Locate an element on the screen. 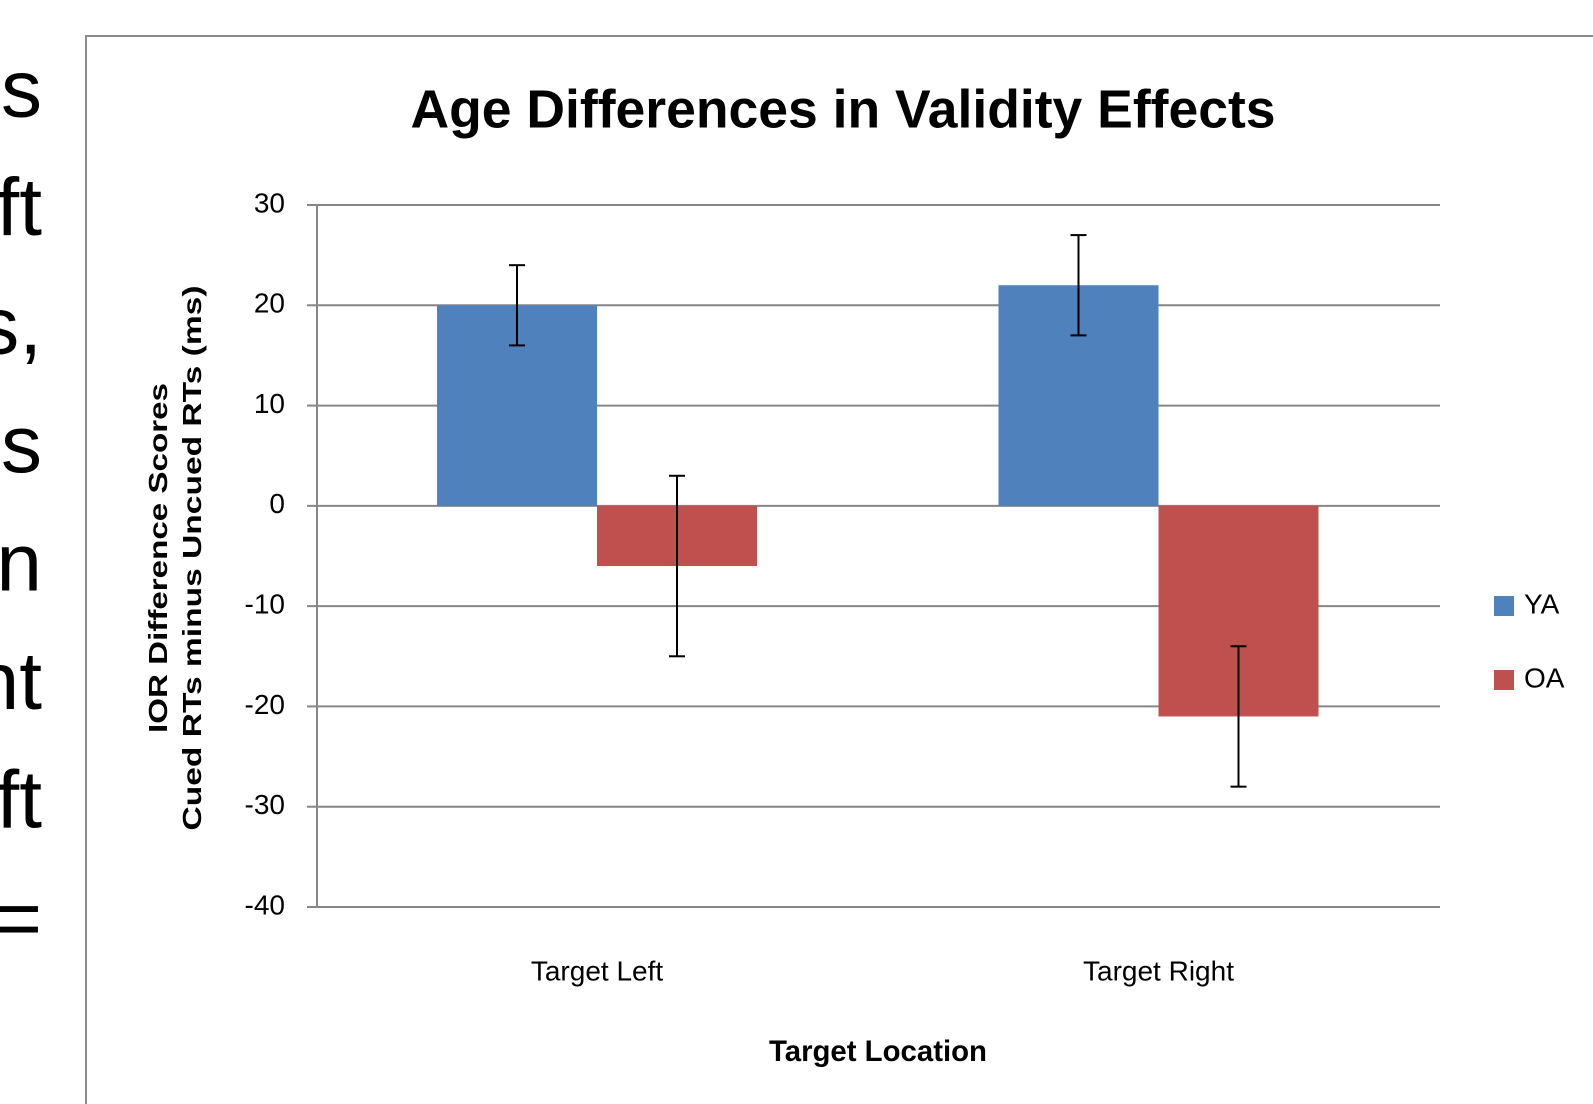 Image resolution: width=1593 pixels, height=1104 pixels. y-tick-label: 10 is located at coordinates (269, 403).